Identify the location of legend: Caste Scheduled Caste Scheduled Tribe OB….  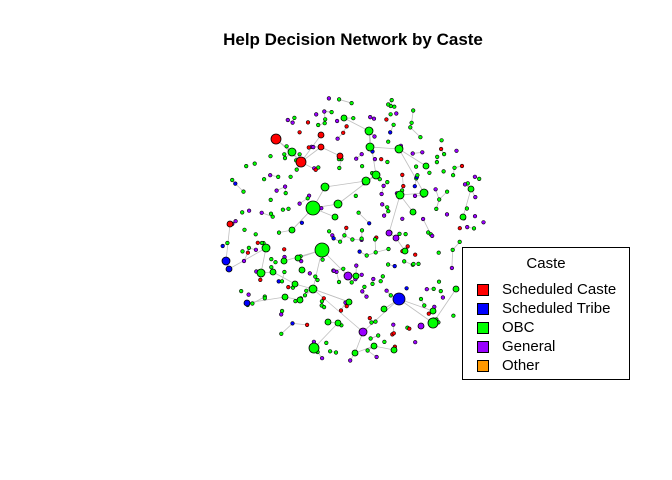
(546, 313).